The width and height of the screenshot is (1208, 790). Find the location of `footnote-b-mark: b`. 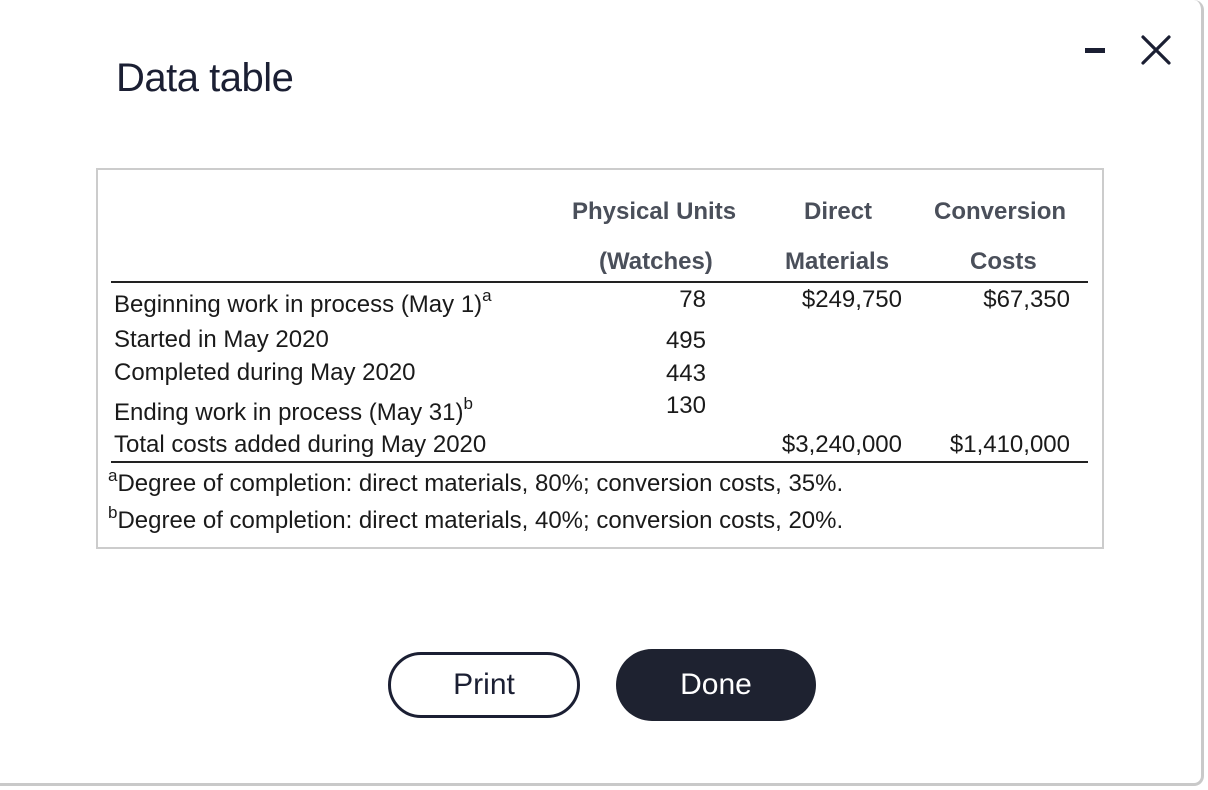

footnote-b-mark: b is located at coordinates (113, 512).